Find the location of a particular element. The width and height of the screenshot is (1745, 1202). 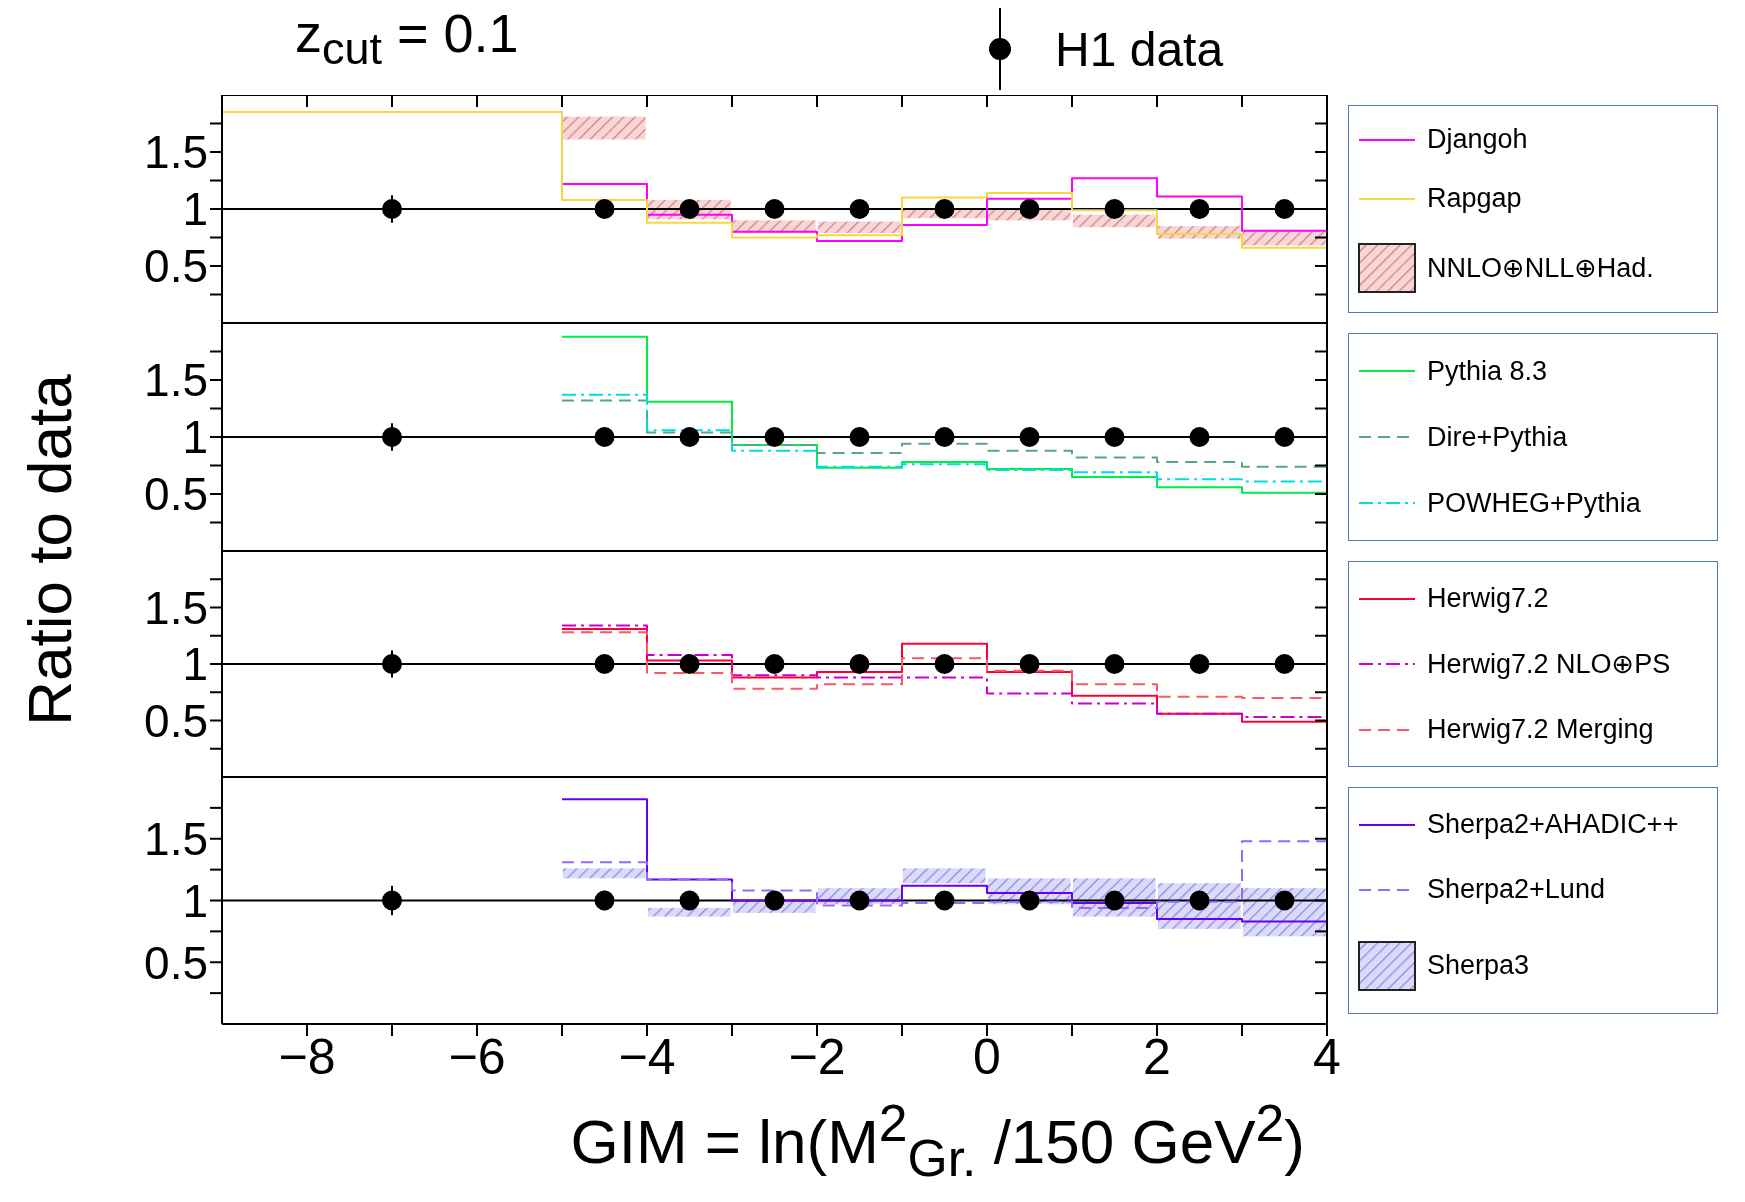

legend-label: Herwig7.2 NLO⊕PS is located at coordinates (1549, 664).